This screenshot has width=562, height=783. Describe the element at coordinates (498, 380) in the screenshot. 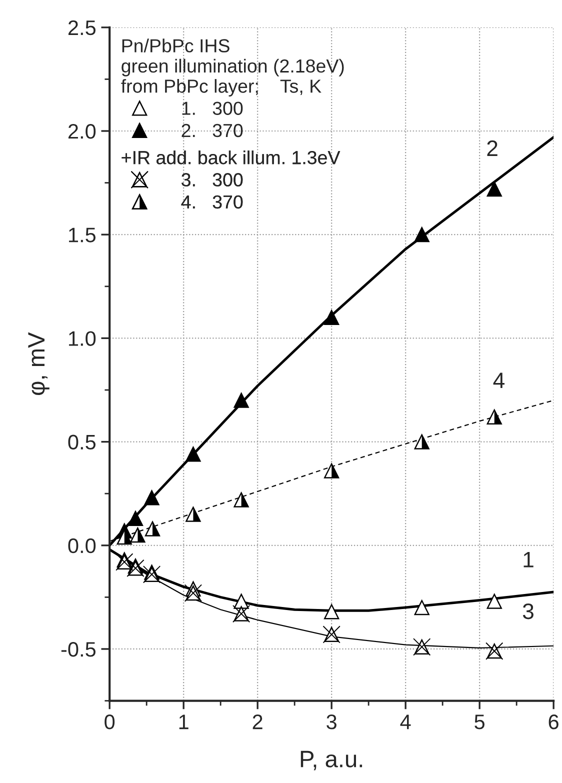

I see `annotation: 4` at that location.